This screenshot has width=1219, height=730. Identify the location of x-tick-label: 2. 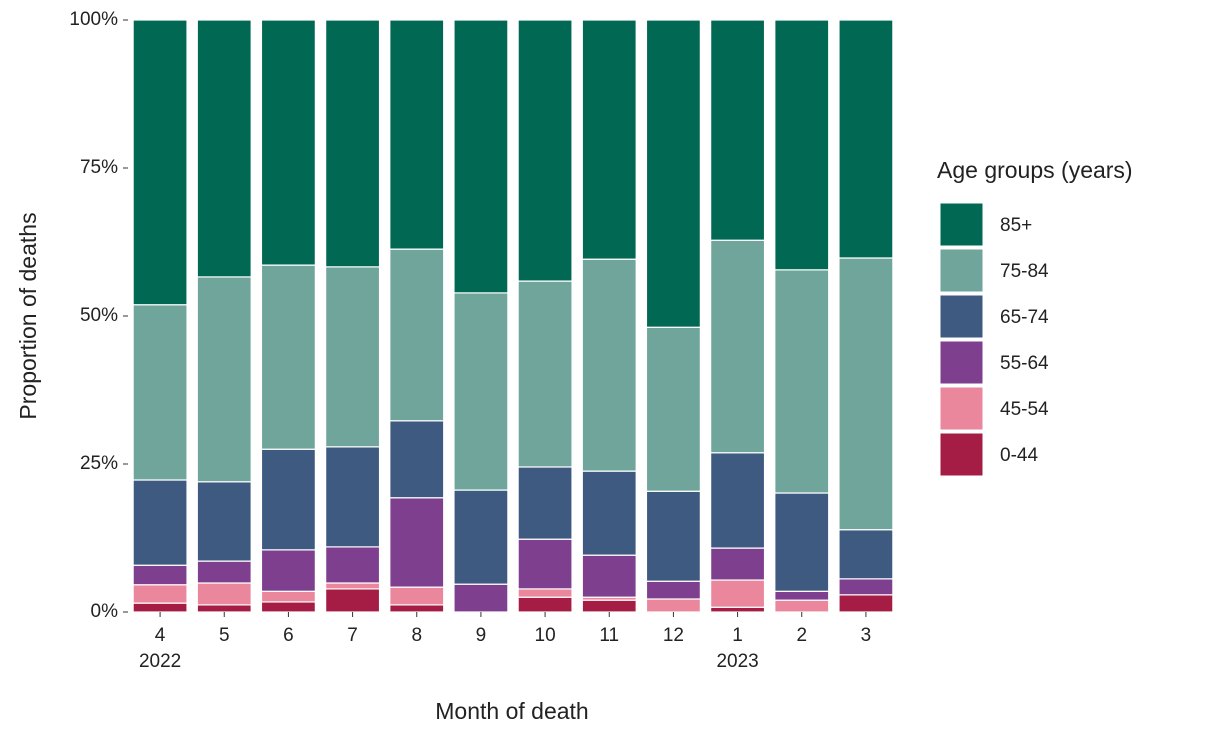
(801, 635).